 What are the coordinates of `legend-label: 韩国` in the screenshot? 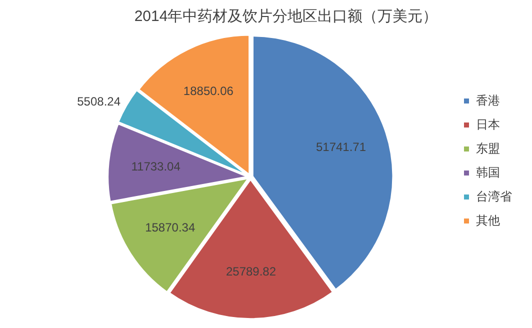 It's located at (488, 172).